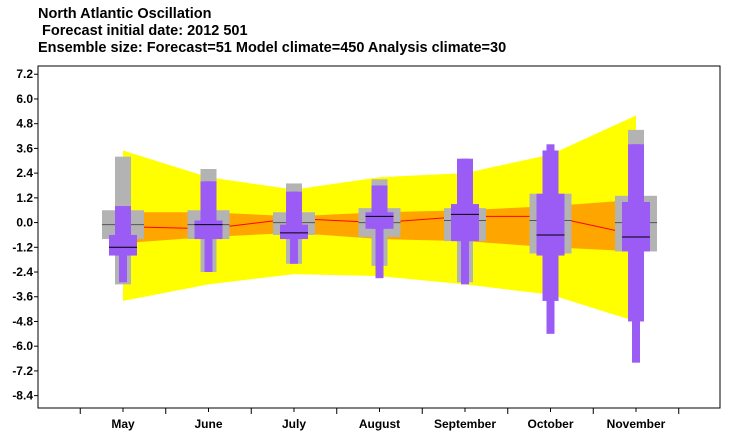  I want to click on y-tick-label: 7.2, so click(24, 74).